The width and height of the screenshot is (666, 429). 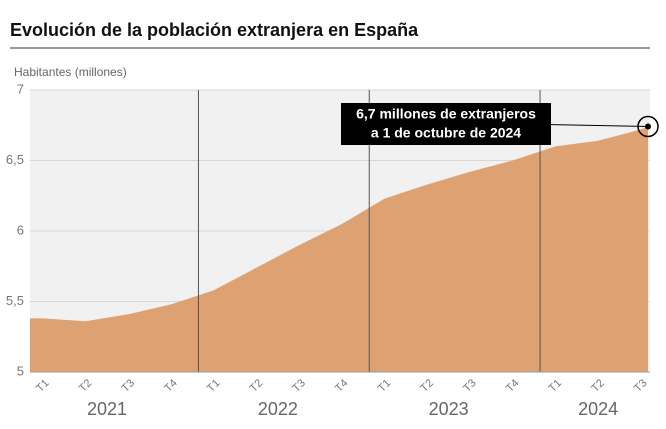 What do you see at coordinates (449, 409) in the screenshot?
I see `year-label: 2023` at bounding box center [449, 409].